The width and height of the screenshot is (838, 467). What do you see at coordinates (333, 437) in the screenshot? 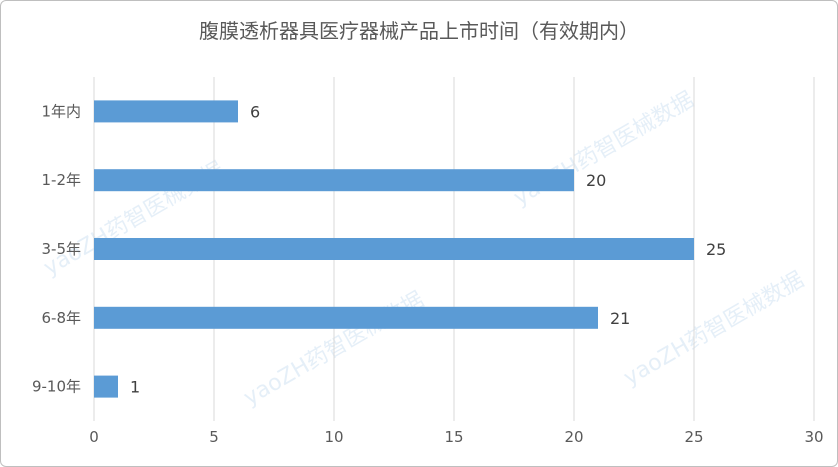
I see `x-tick-label: 10` at bounding box center [333, 437].